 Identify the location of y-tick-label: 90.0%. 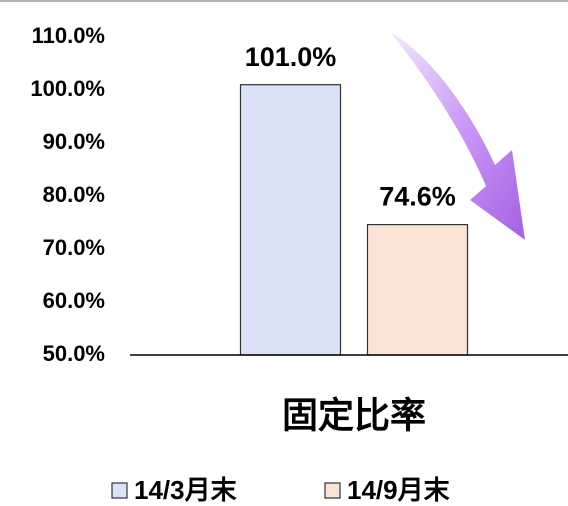
(74, 141).